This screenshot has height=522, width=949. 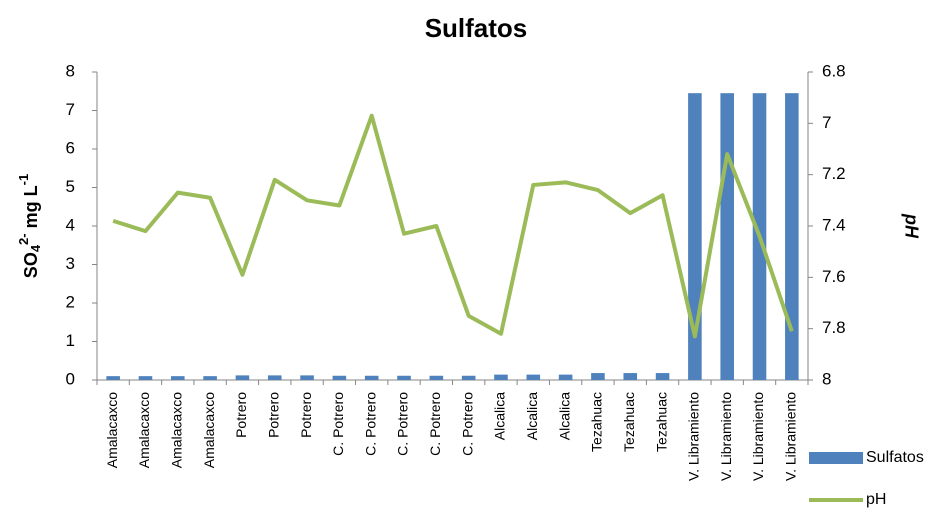 I want to click on y-axis-label-part: 4, so click(x=35, y=248).